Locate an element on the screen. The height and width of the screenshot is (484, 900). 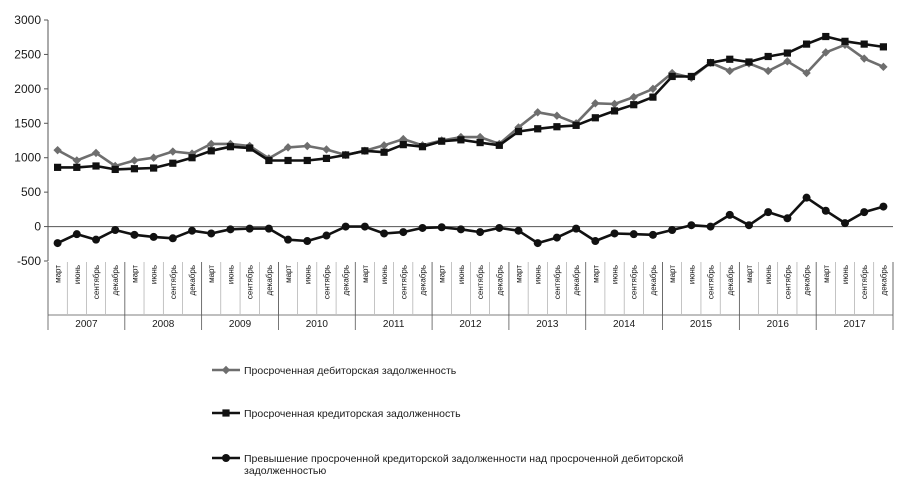
y-tick-label: 2500 is located at coordinates (27, 54).